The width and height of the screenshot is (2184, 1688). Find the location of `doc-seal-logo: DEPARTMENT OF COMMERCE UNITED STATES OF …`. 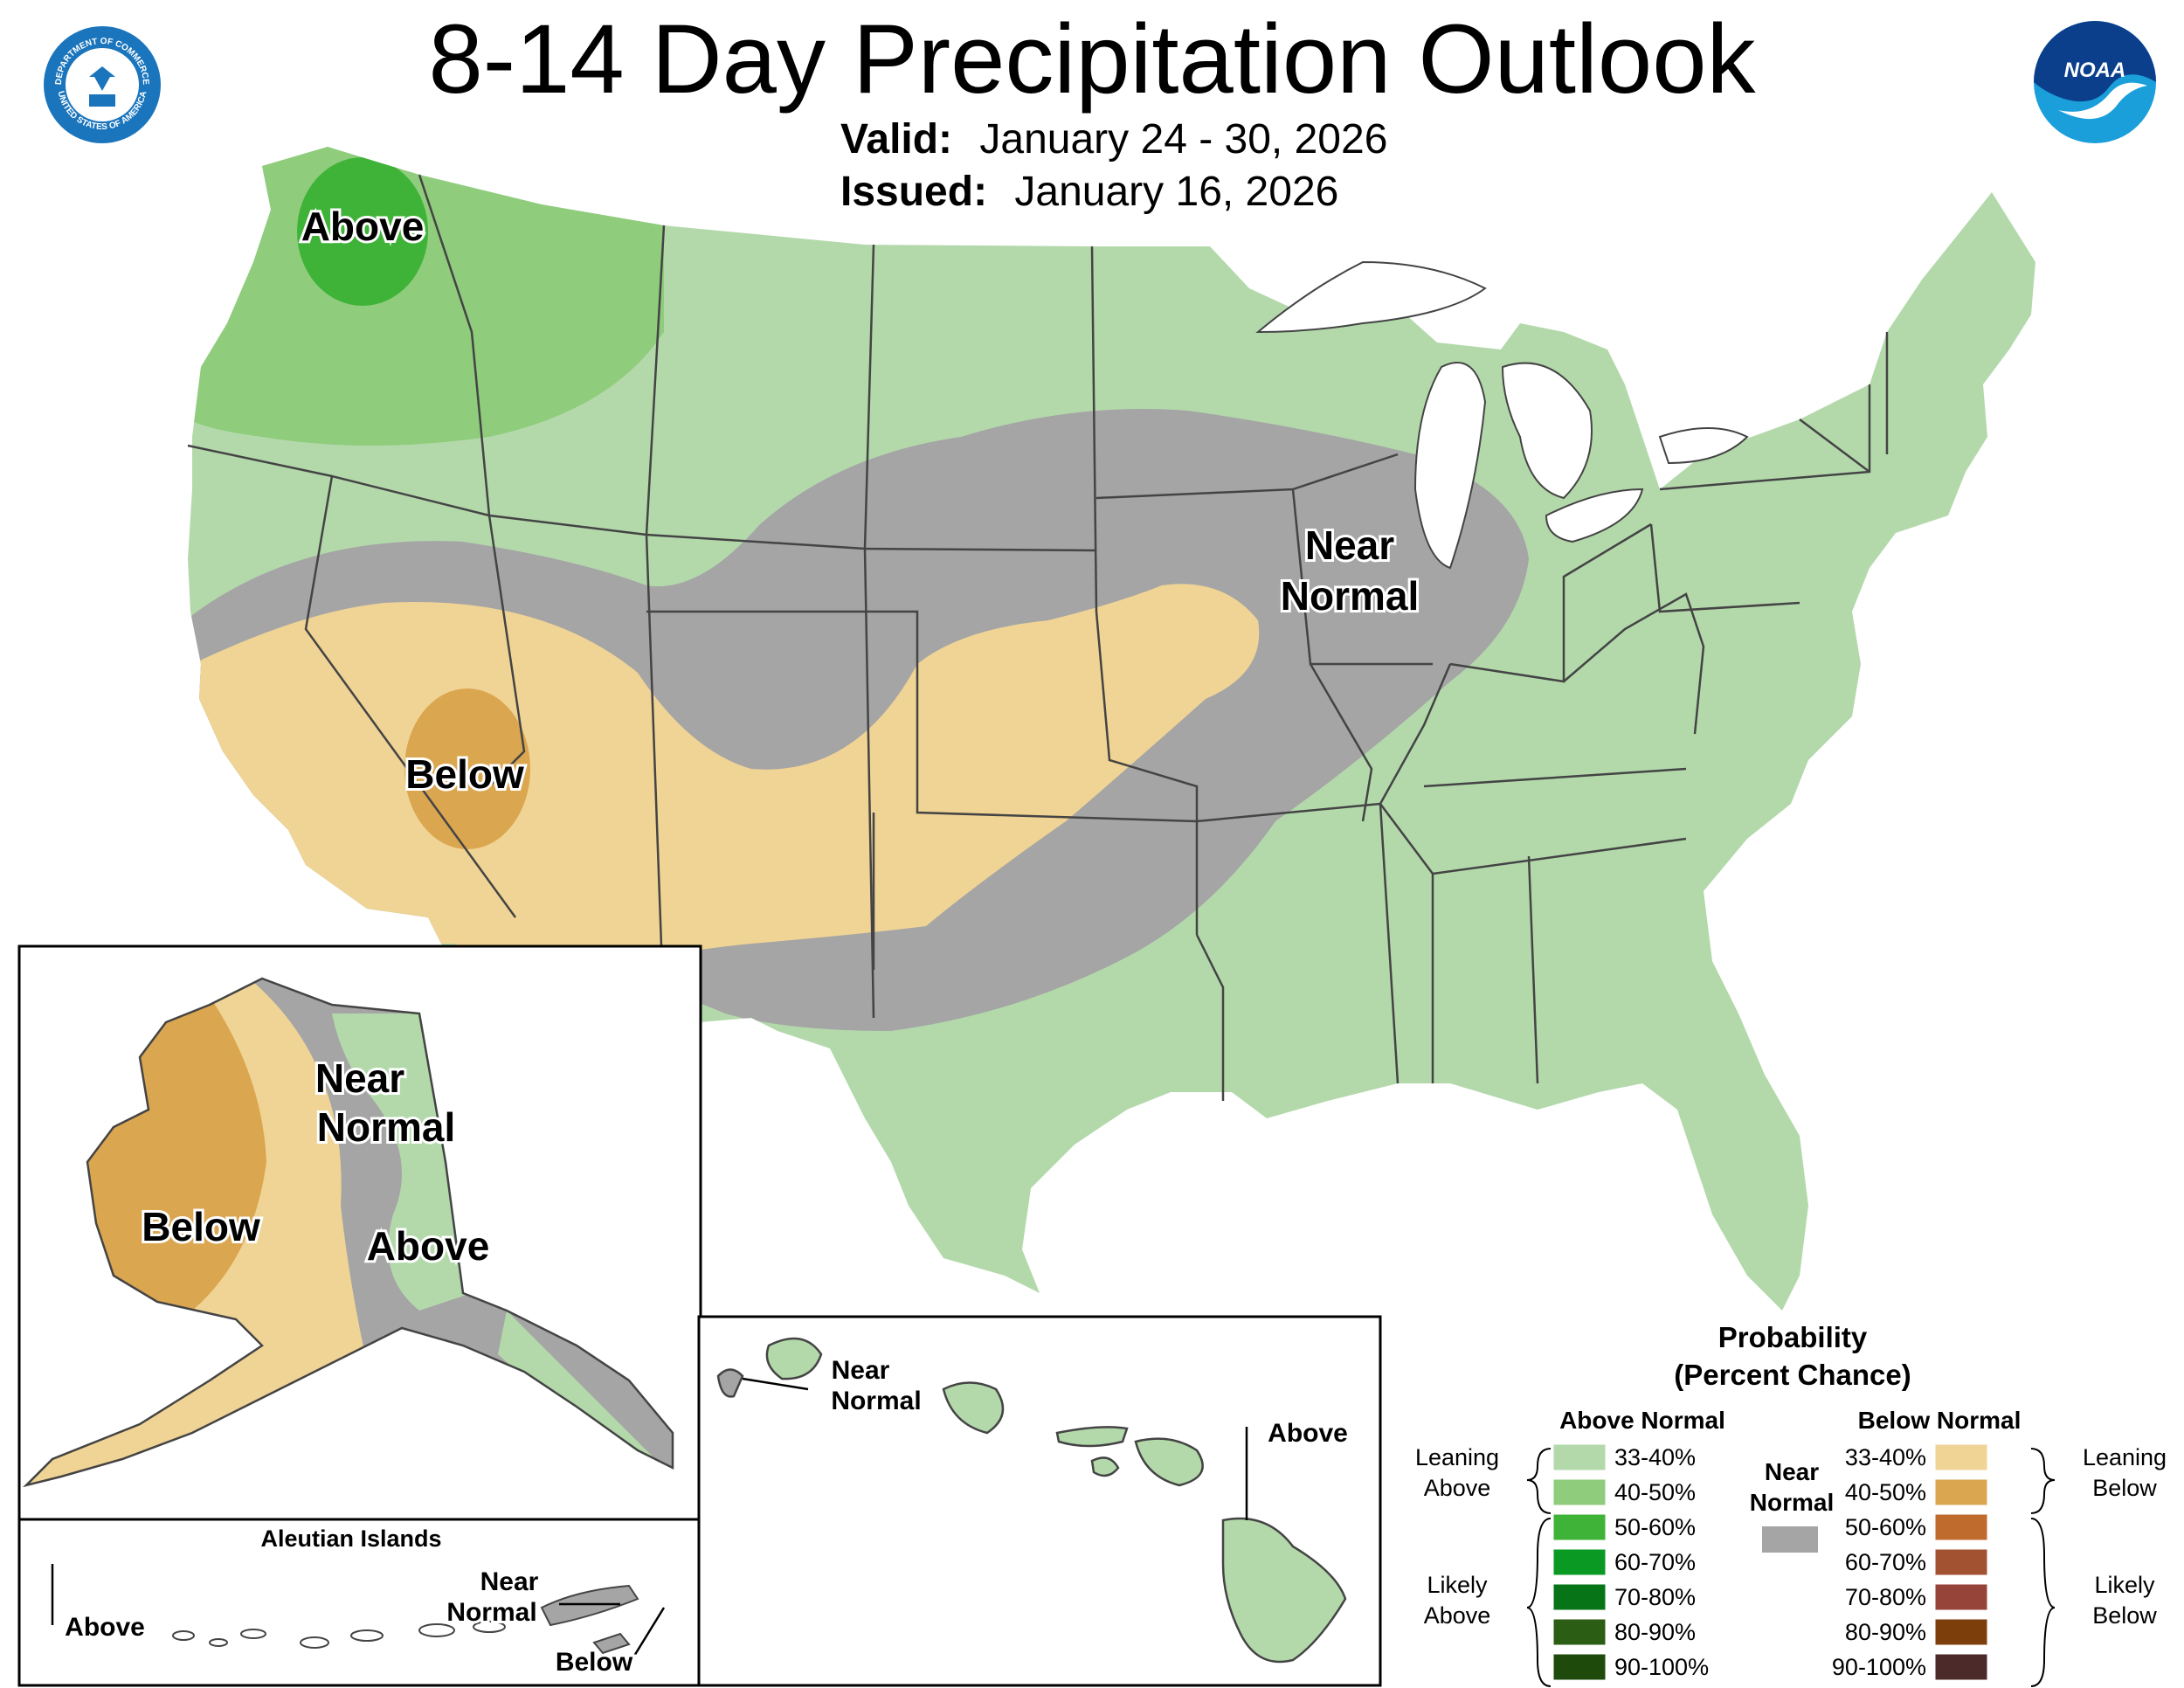

doc-seal-logo: DEPARTMENT OF COMMERCE UNITED STATES OF … is located at coordinates (102, 84).